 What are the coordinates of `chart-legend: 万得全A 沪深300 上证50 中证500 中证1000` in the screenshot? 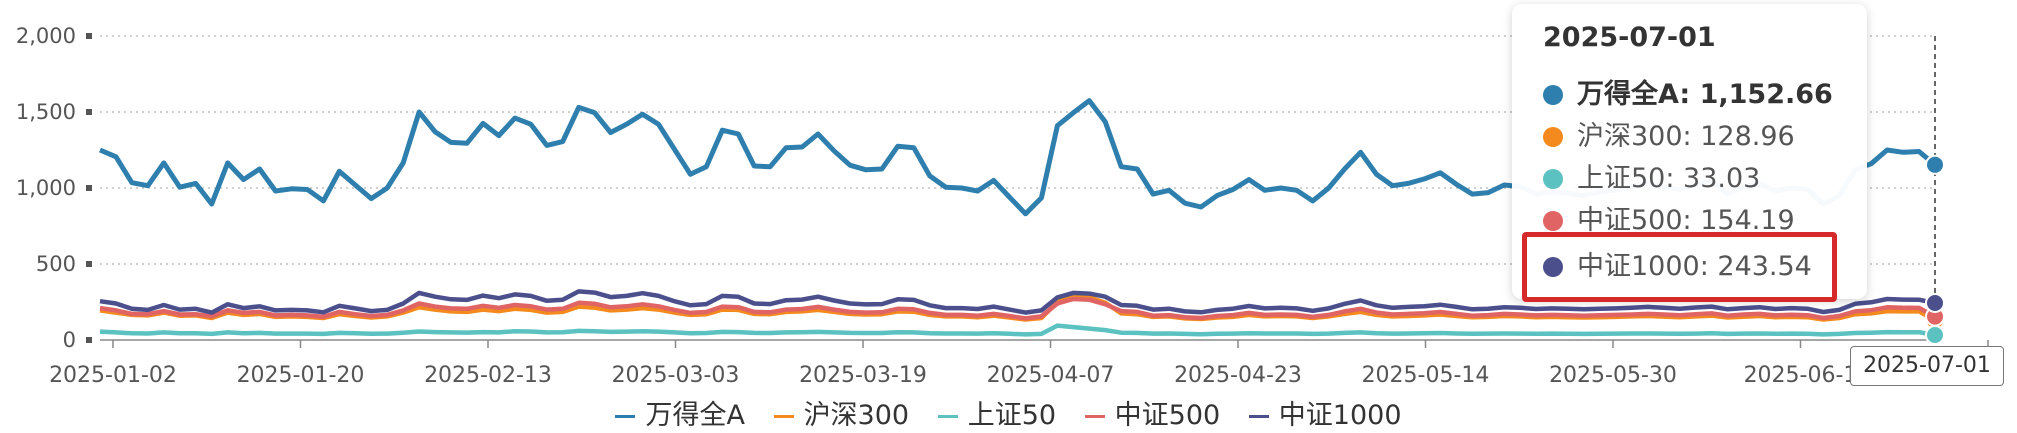 It's located at (1008, 412).